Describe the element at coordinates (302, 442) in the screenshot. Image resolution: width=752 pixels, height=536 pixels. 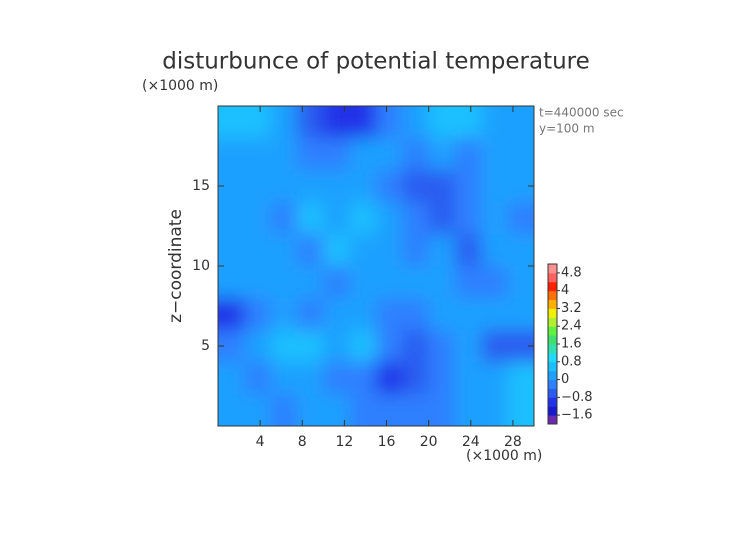
I see `x-tick-label: 8` at that location.